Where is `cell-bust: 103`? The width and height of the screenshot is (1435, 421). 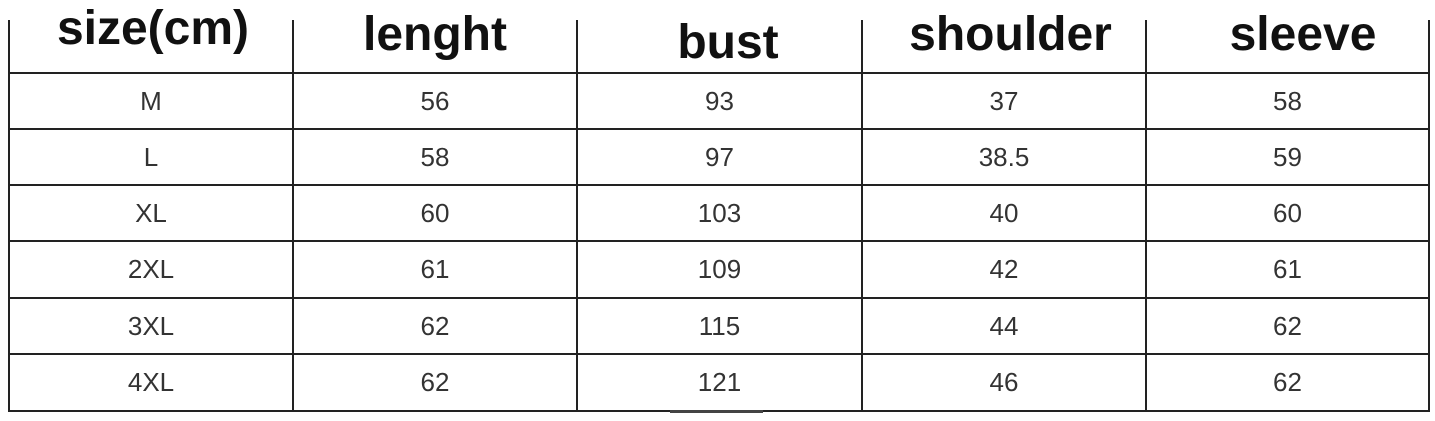
cell-bust: 103 is located at coordinates (719, 213).